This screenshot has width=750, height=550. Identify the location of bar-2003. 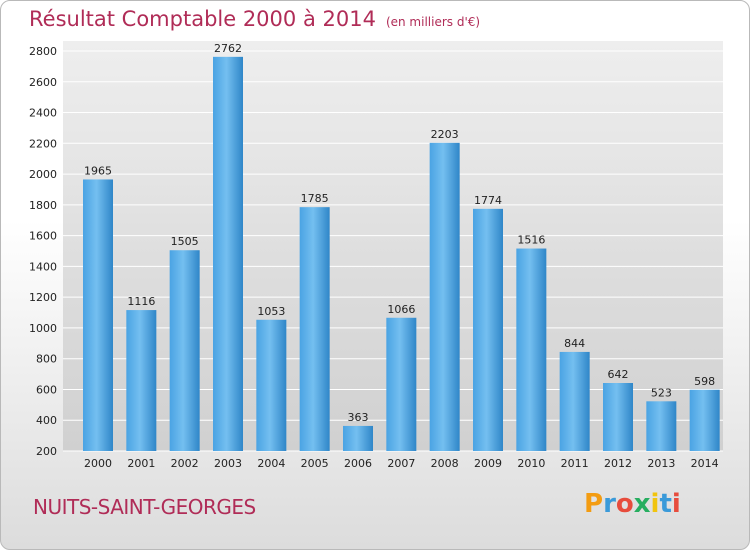
(228, 253).